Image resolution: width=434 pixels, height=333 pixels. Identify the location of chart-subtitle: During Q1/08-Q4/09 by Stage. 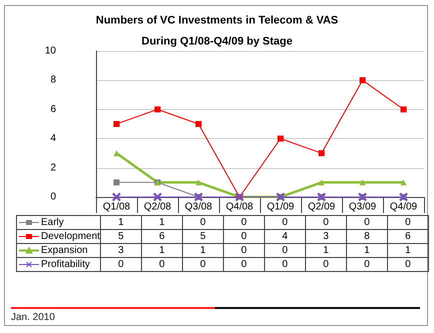
(217, 42).